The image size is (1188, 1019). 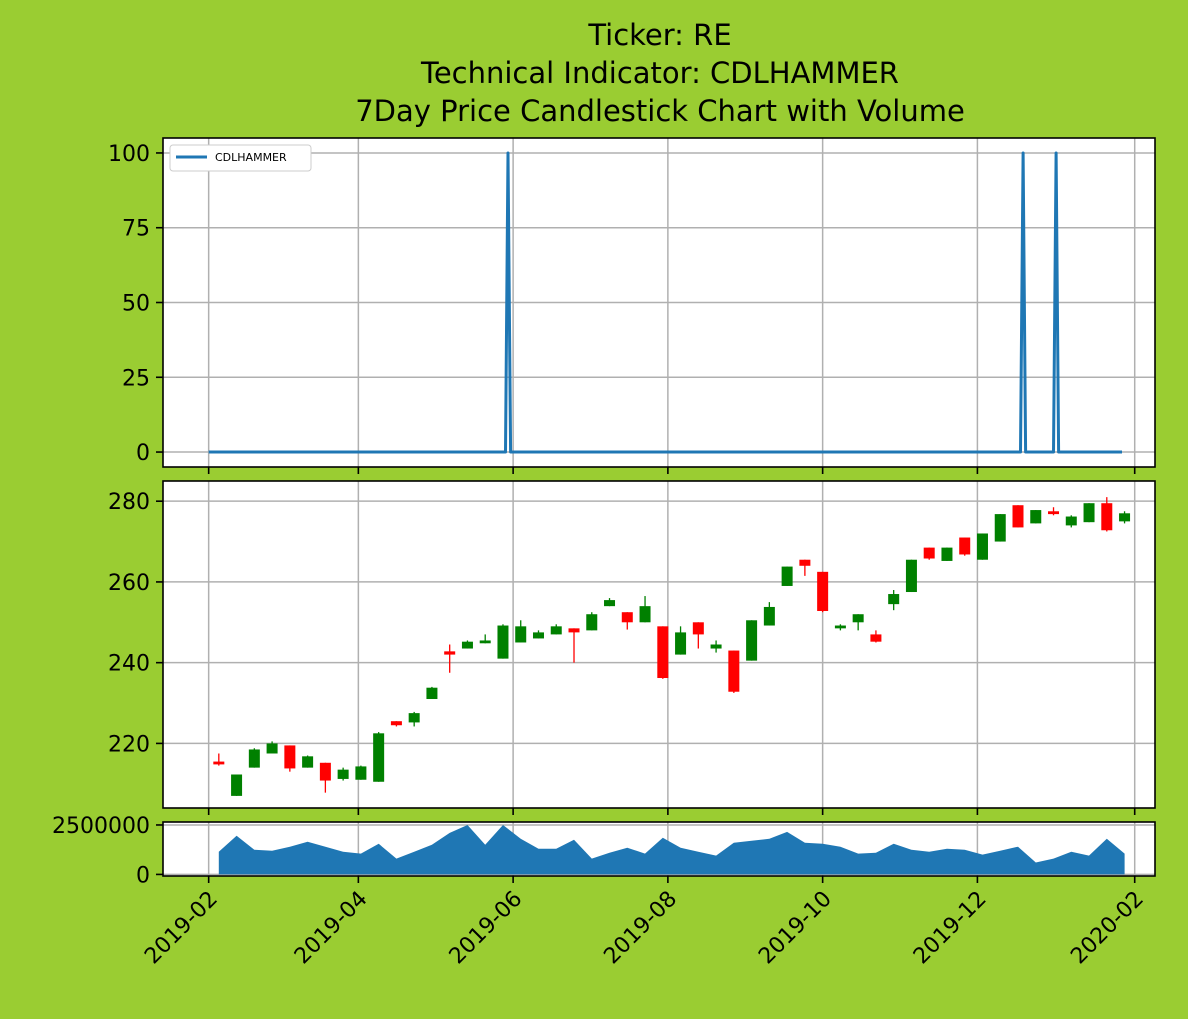 I want to click on price-y-axis: 220 240 260 280, so click(x=135, y=623).